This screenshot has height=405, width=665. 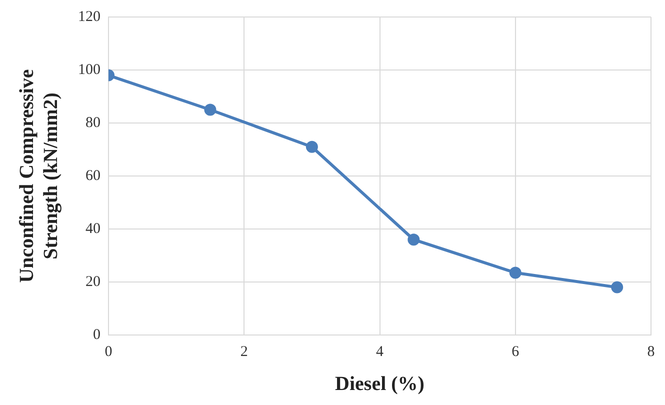 I want to click on y-tick-label: 120, so click(x=89, y=16).